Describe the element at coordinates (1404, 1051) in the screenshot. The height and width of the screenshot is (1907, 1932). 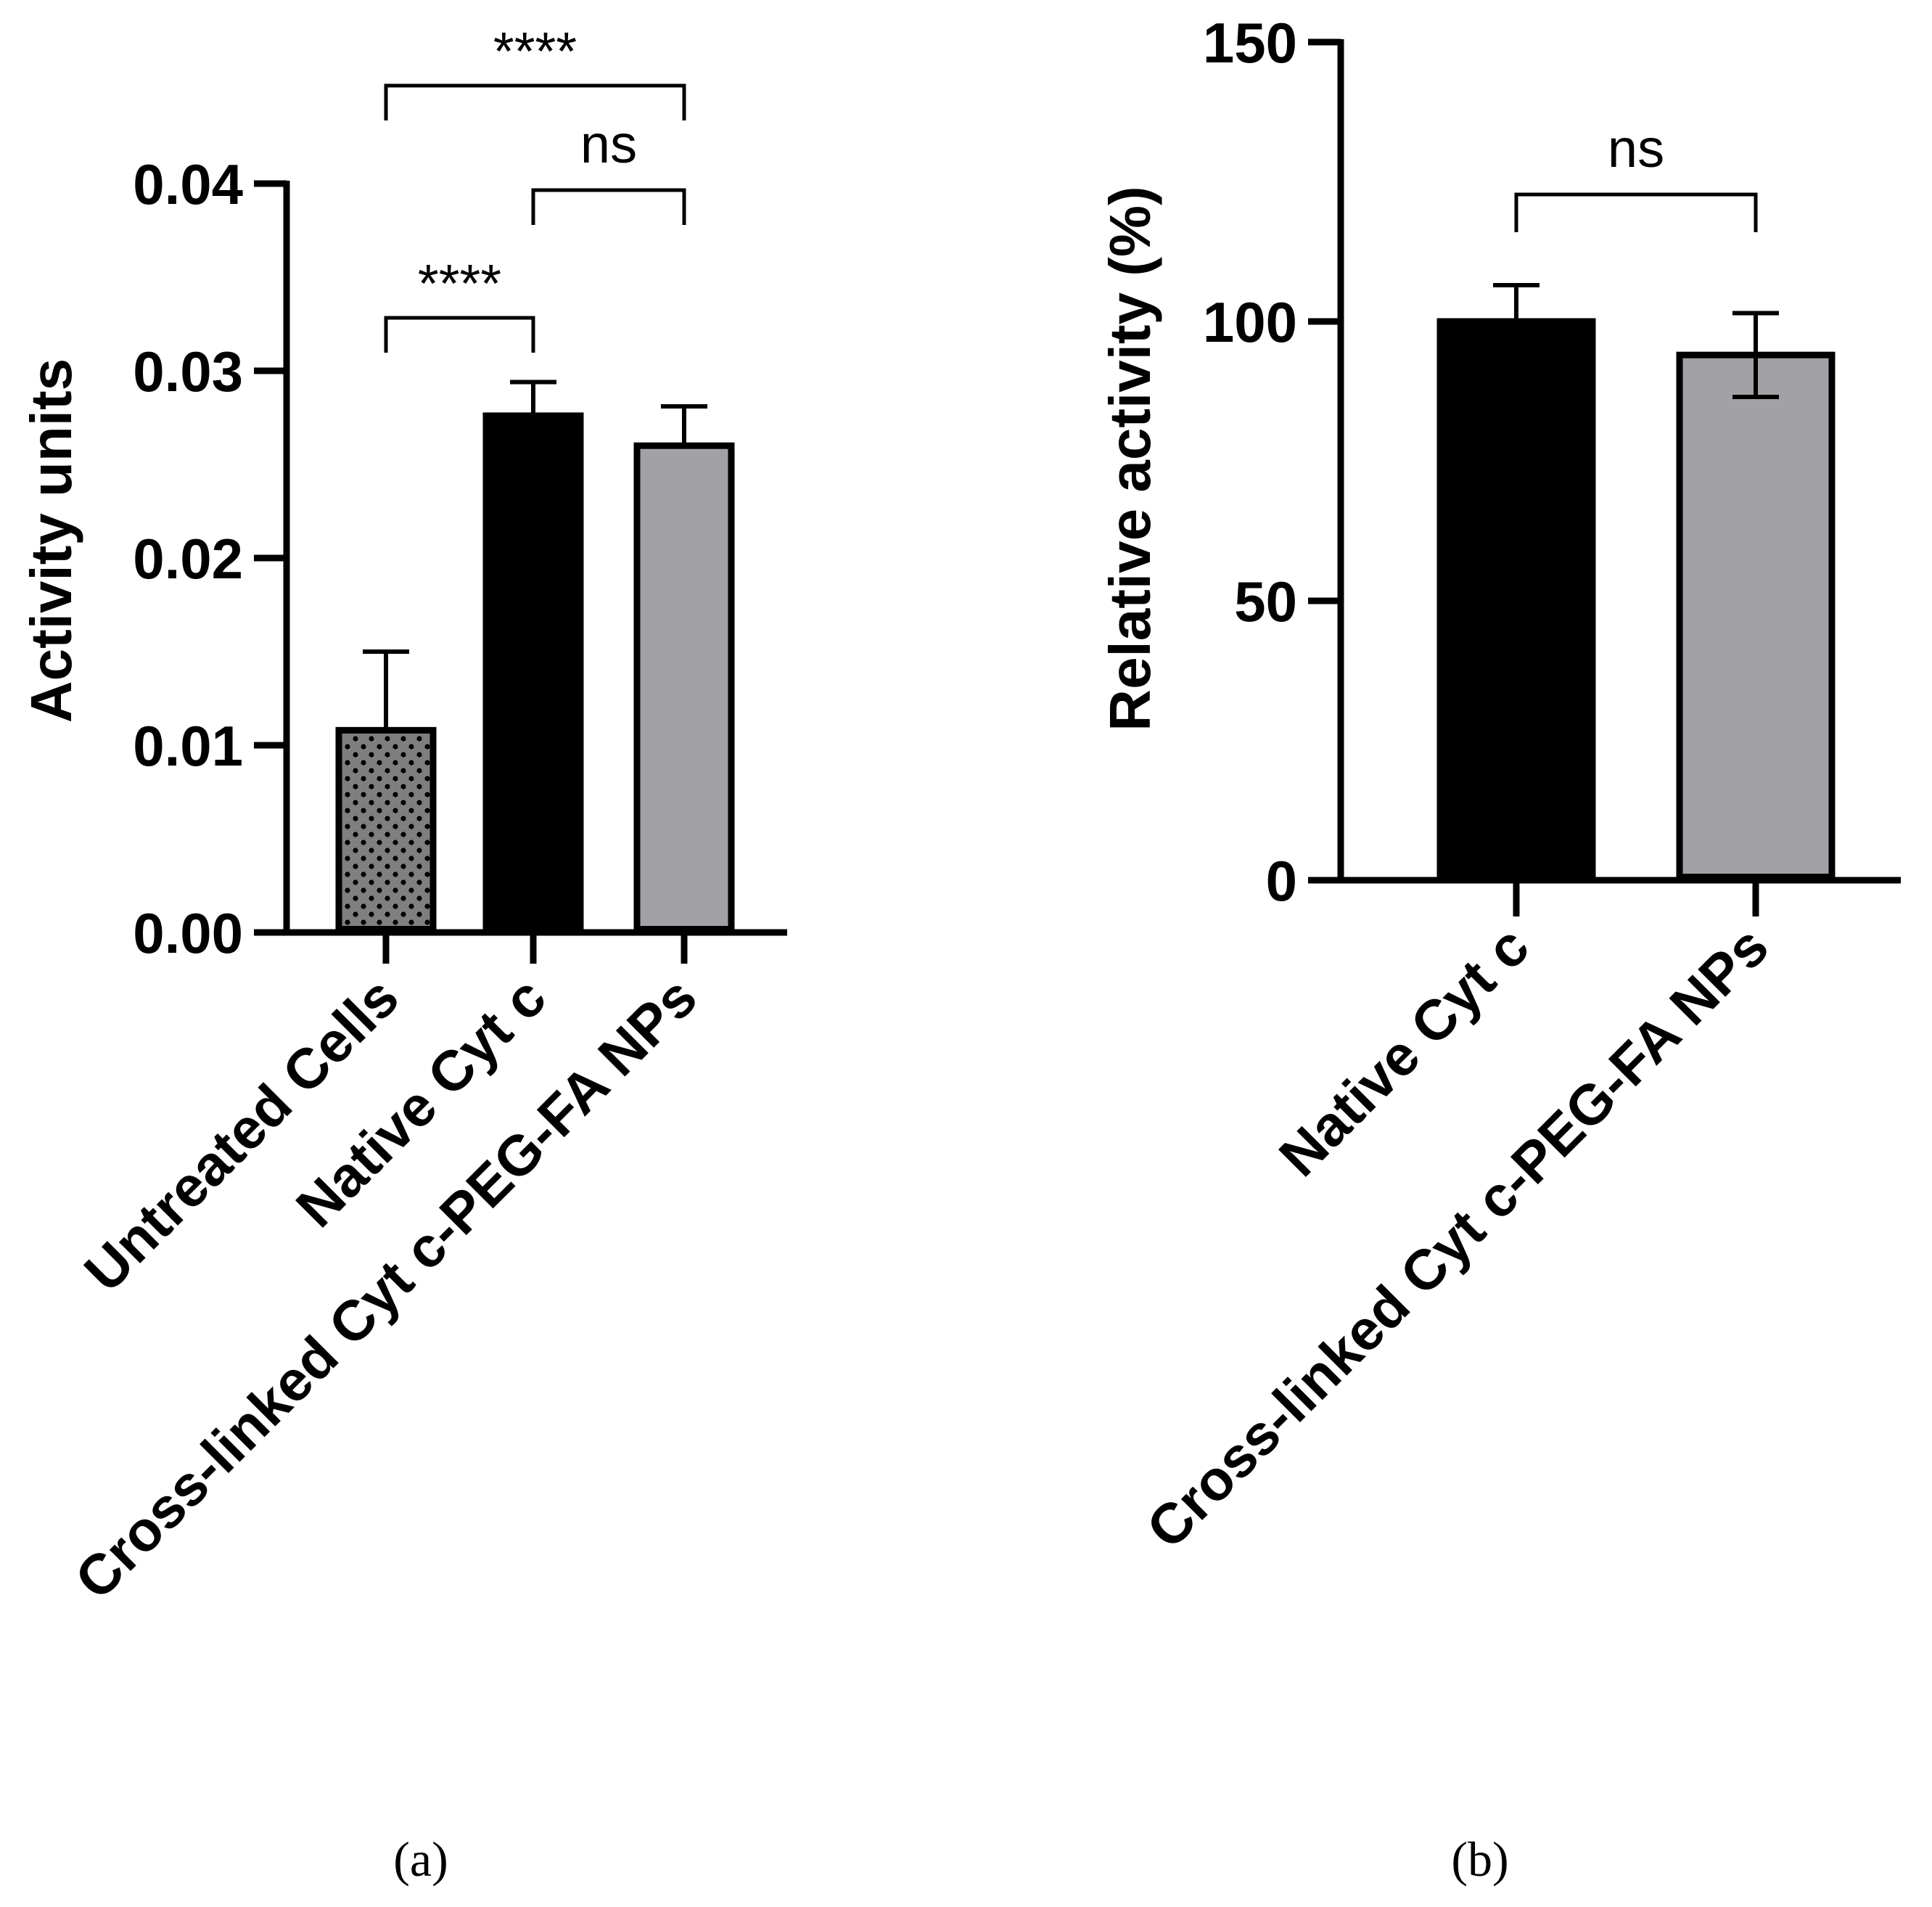
I see `x-category-label: Native Cyt c` at that location.